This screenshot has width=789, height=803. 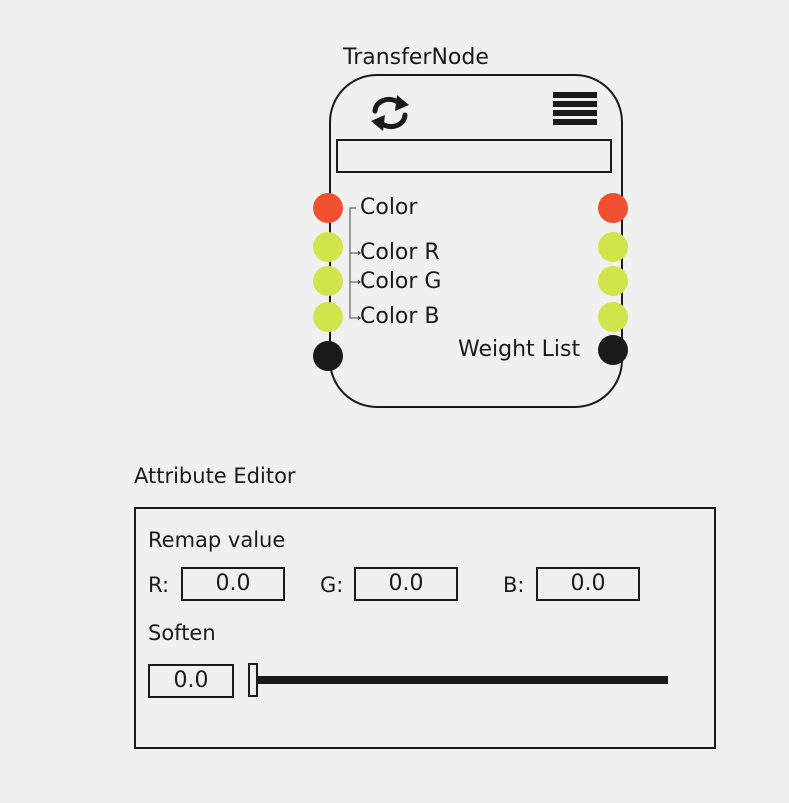 What do you see at coordinates (406, 584) in the screenshot?
I see `g-value-input: 0.0` at bounding box center [406, 584].